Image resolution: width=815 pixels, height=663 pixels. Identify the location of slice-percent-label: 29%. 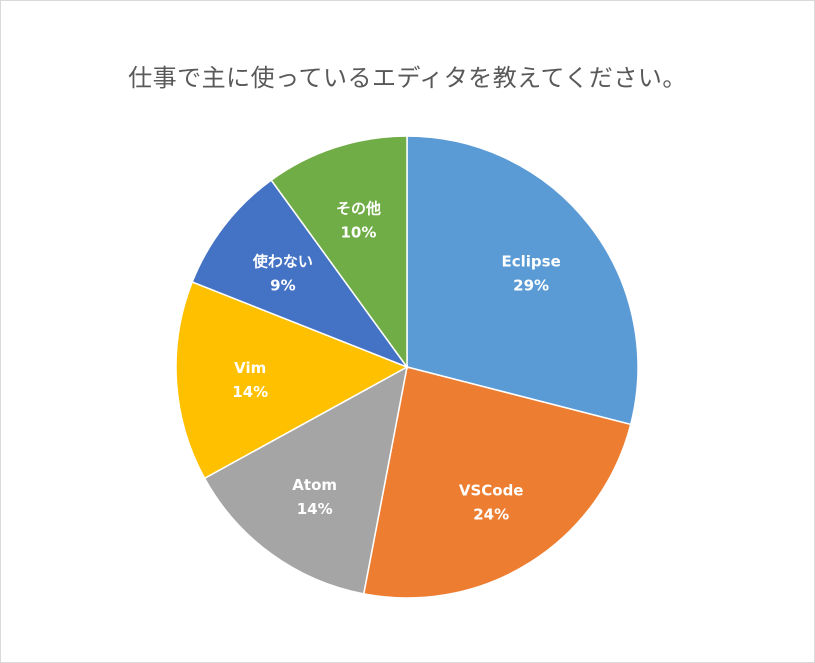
(531, 286).